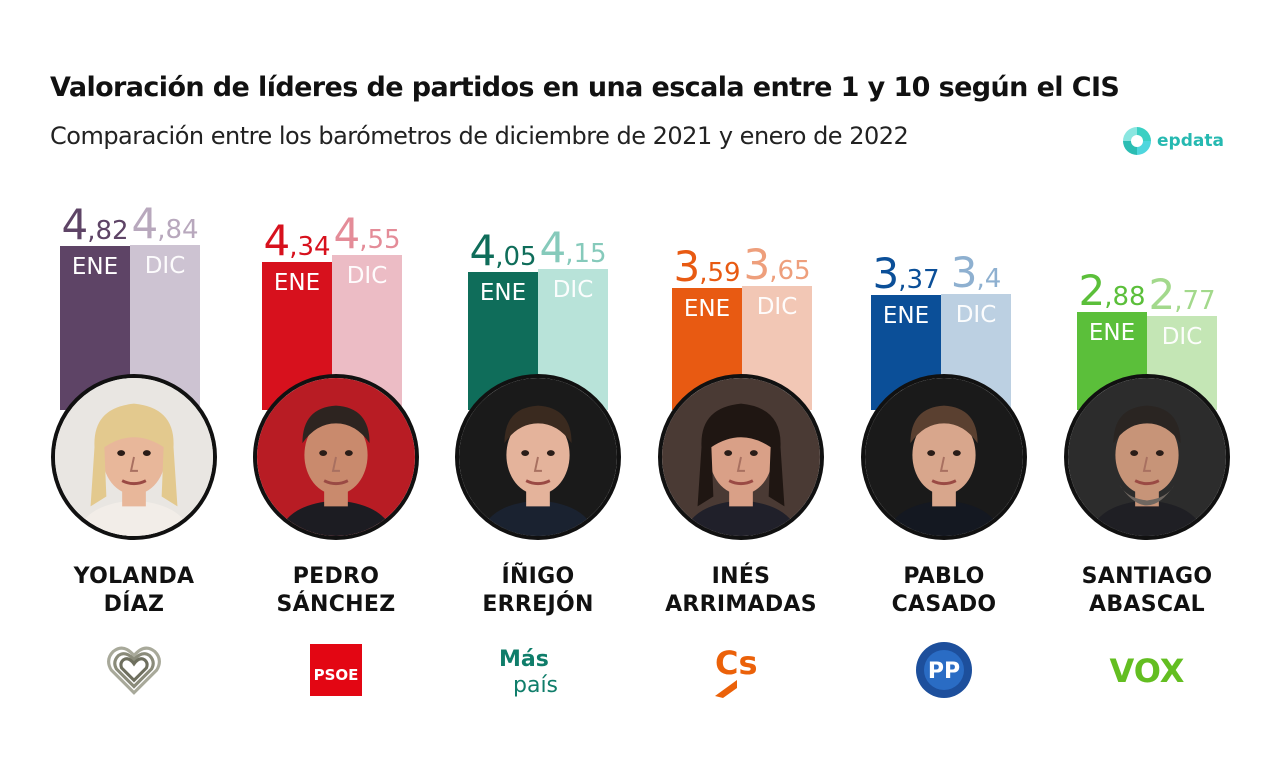 The width and height of the screenshot is (1277, 763). Describe the element at coordinates (535, 685) in the screenshot. I see `svg-text: país` at that location.